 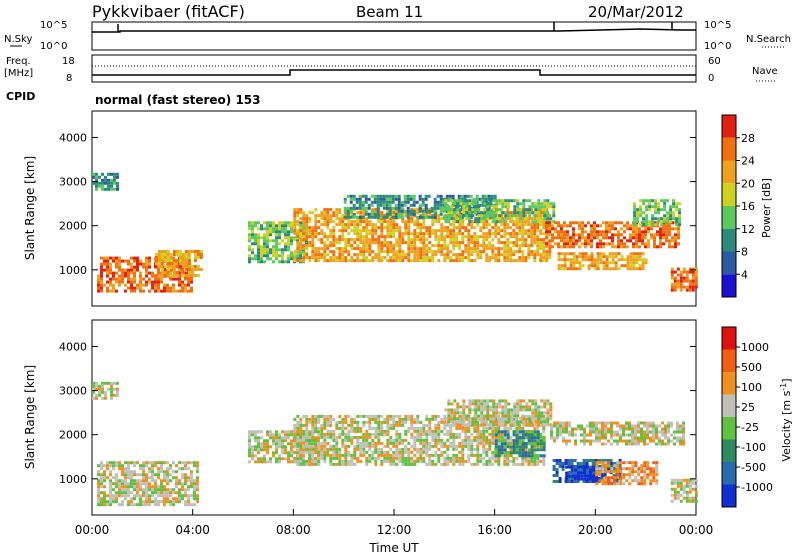 I want to click on power-region, so click(x=178, y=263).